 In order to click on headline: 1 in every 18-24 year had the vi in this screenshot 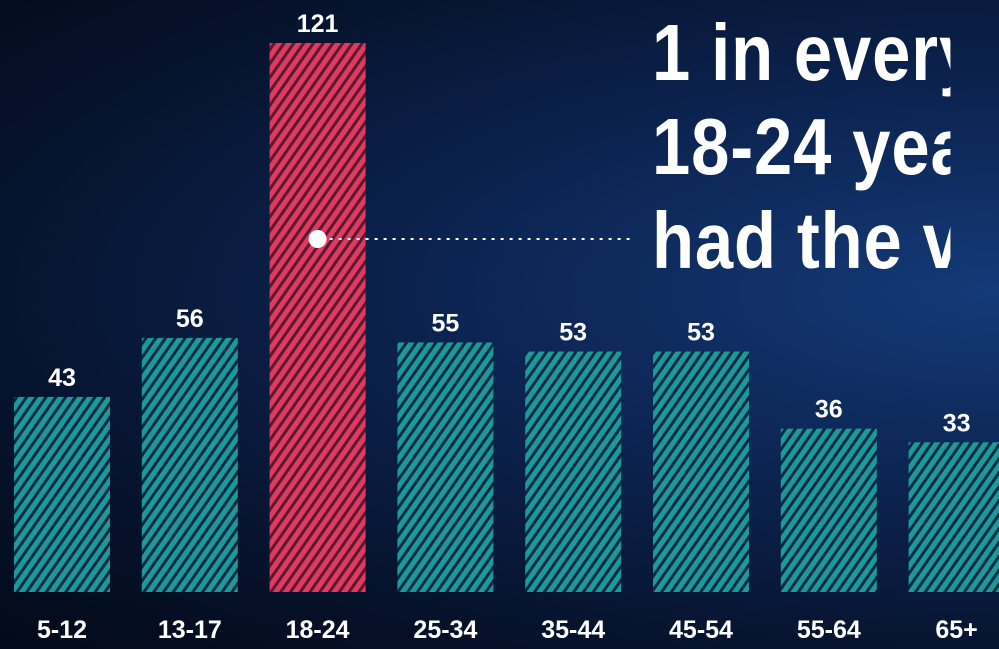, I will do `click(801, 147)`.